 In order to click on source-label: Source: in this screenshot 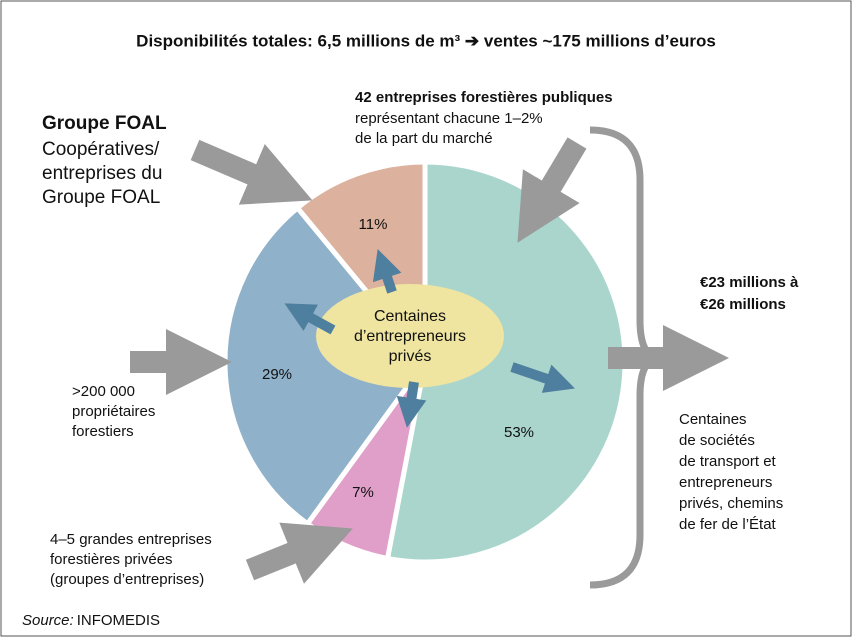, I will do `click(48, 620)`.